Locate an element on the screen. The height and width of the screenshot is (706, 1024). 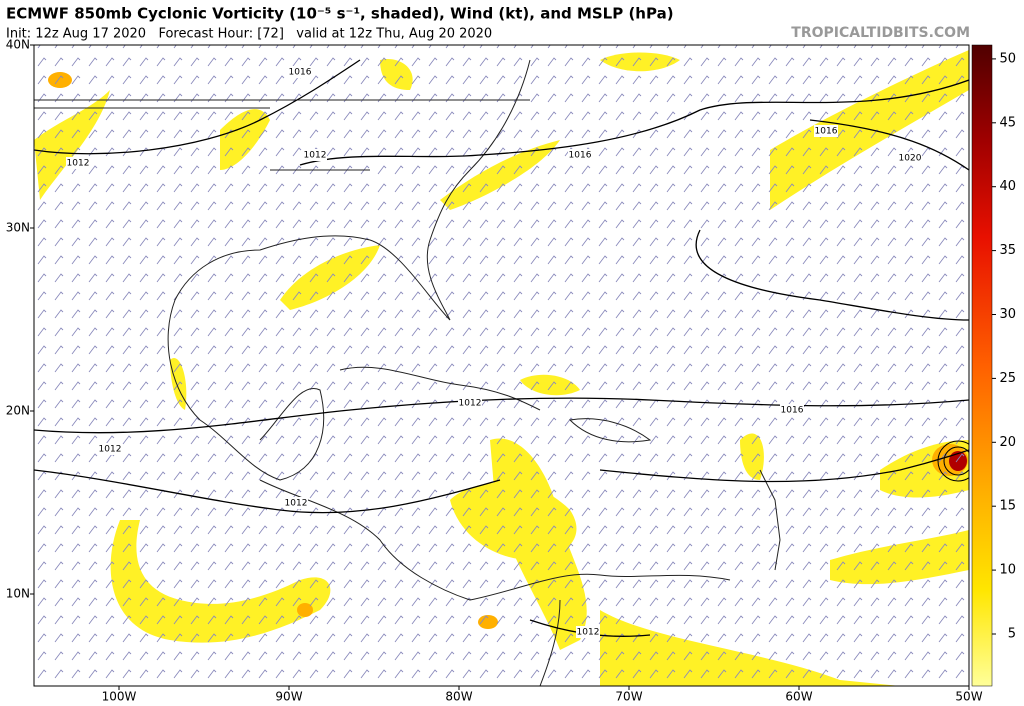
colorbar-label: 30 is located at coordinates (1007, 314).